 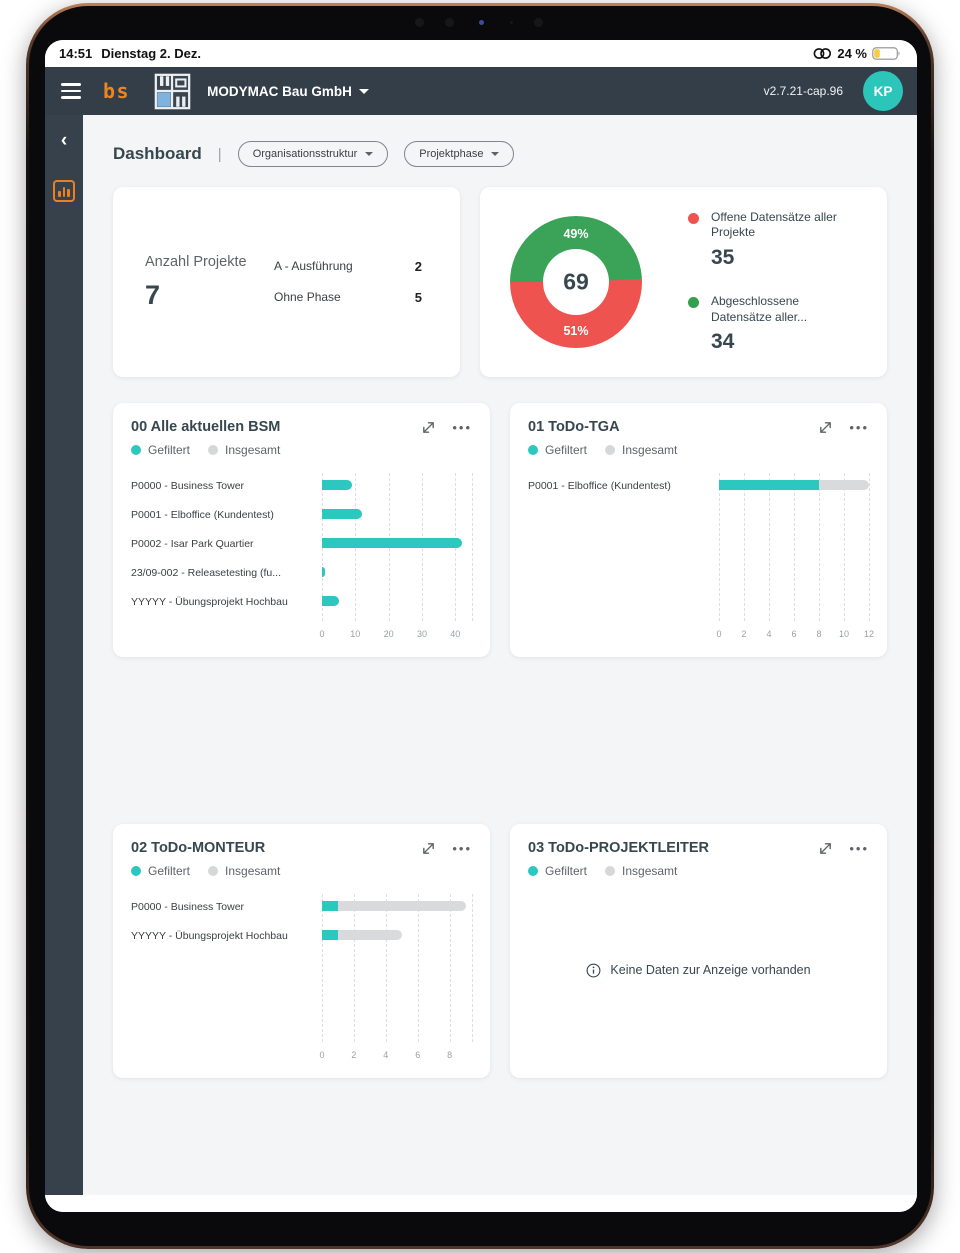 What do you see at coordinates (886, 53) in the screenshot?
I see `battery-icon` at bounding box center [886, 53].